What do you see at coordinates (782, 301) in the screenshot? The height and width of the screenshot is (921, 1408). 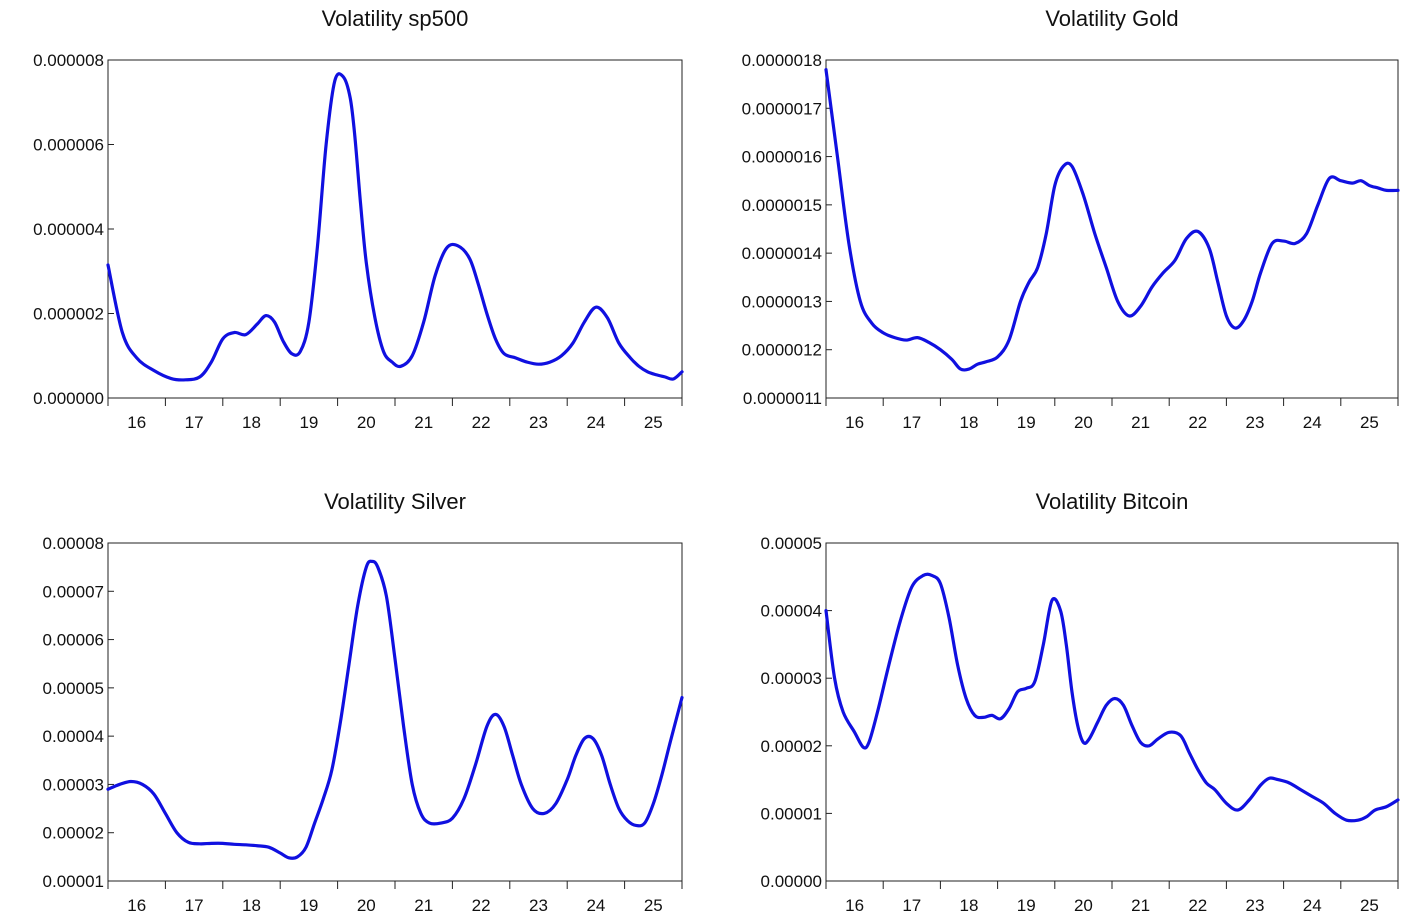 I see `y-tick-label: 0.0000013` at bounding box center [782, 301].